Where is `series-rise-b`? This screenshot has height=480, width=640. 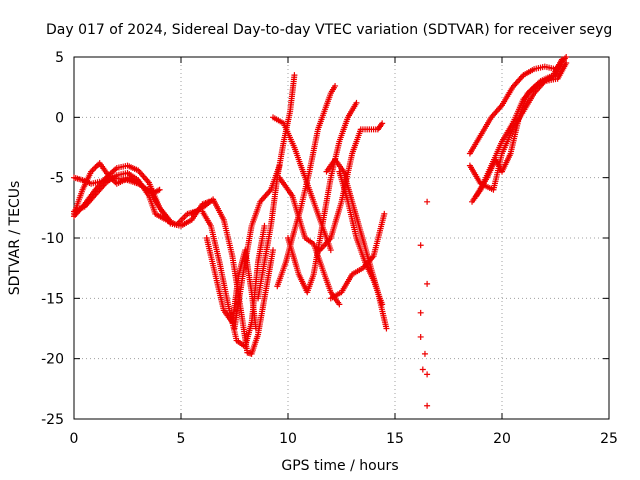 series-rise-b is located at coordinates (276, 187).